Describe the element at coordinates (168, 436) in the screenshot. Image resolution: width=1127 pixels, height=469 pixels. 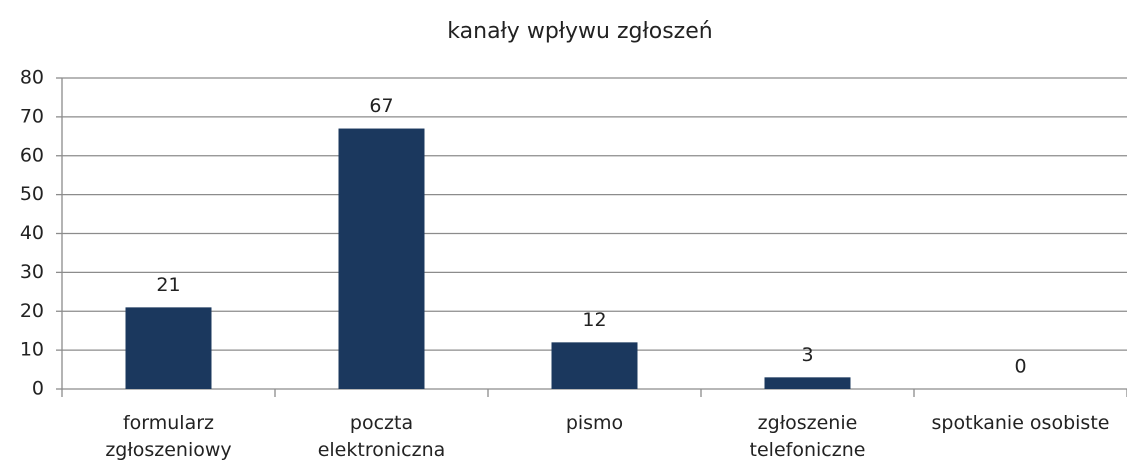
I see `x-tick-label: formularz zgłoszeniowy` at that location.